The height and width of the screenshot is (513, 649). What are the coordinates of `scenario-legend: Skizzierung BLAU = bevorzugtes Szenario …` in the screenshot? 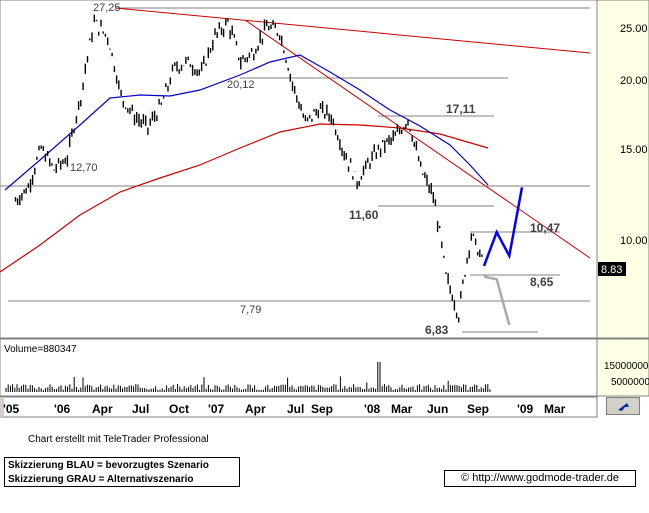 It's located at (122, 472).